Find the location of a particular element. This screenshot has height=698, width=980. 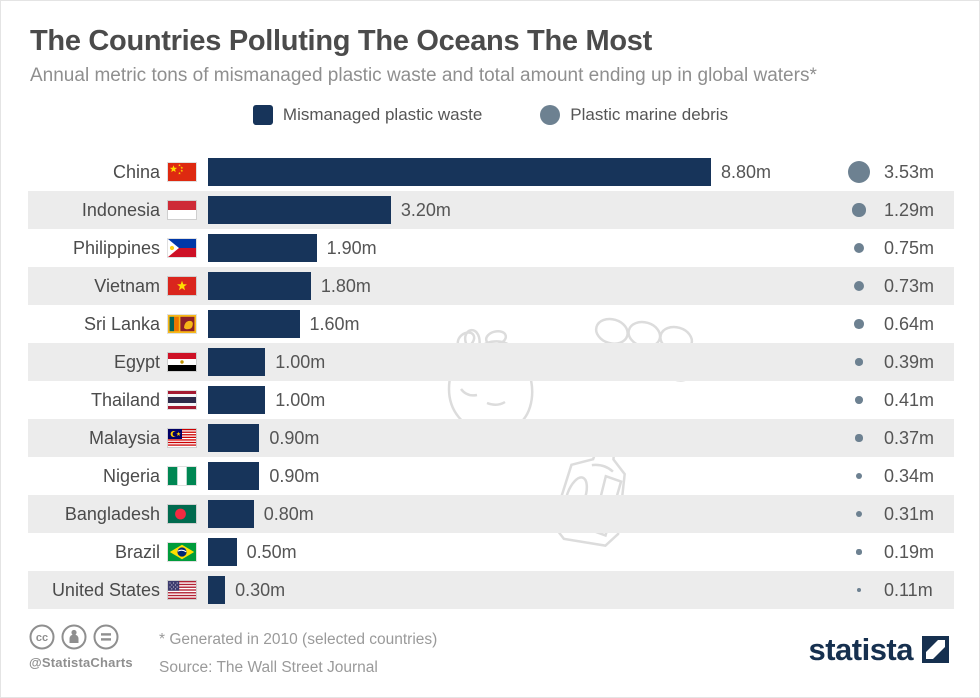

waste-value-label: 3.20m is located at coordinates (425, 209).